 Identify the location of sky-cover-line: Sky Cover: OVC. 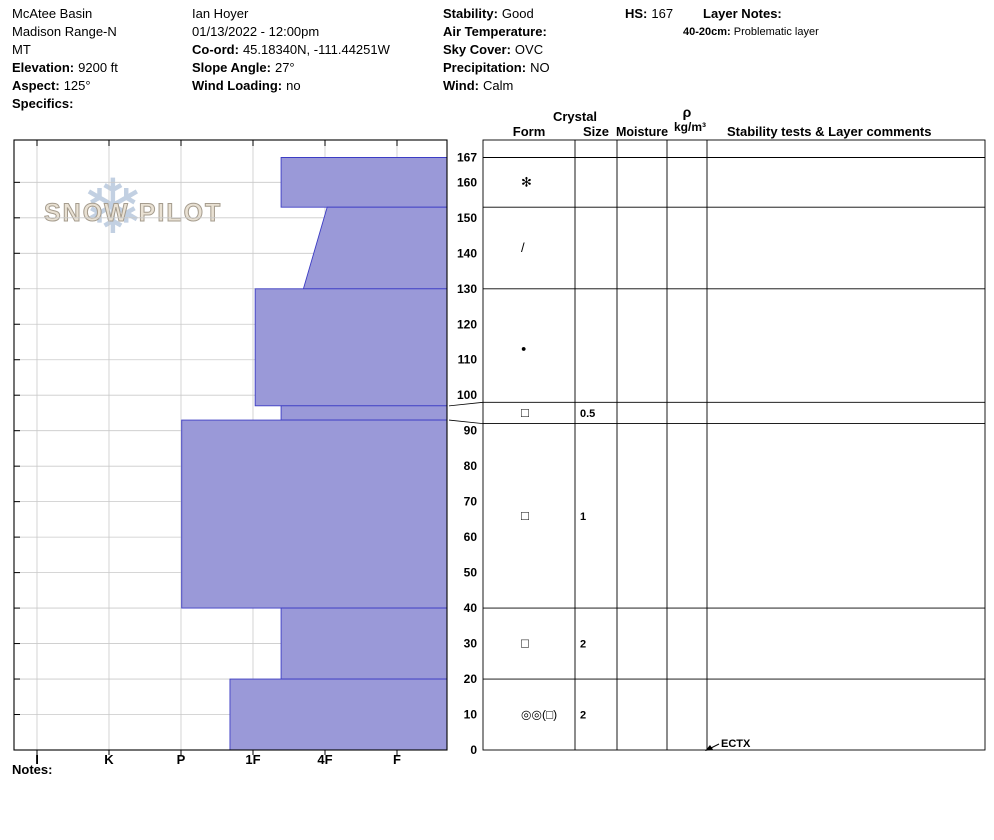
(497, 50).